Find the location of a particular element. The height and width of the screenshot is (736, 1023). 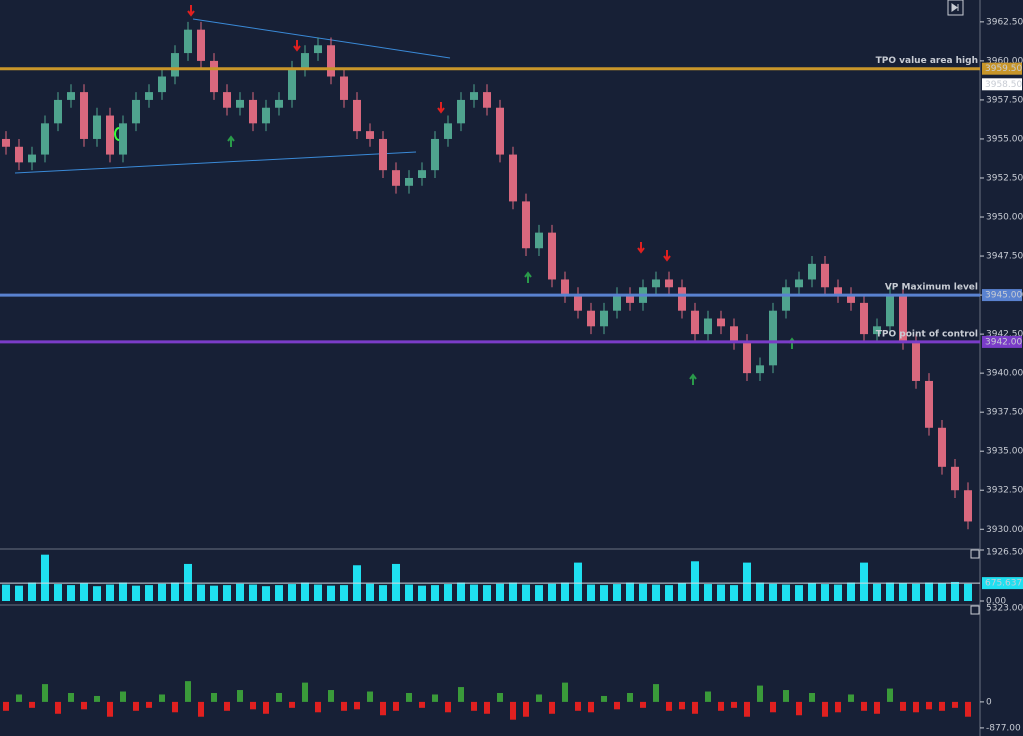

y-tick-label: 3930.00 is located at coordinates (1004, 530).